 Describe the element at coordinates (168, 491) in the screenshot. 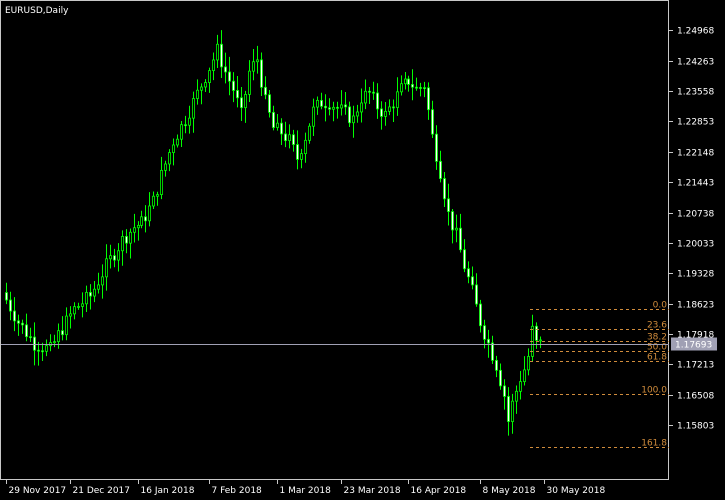

I see `time-tick-label: 16 Jan 2018` at that location.